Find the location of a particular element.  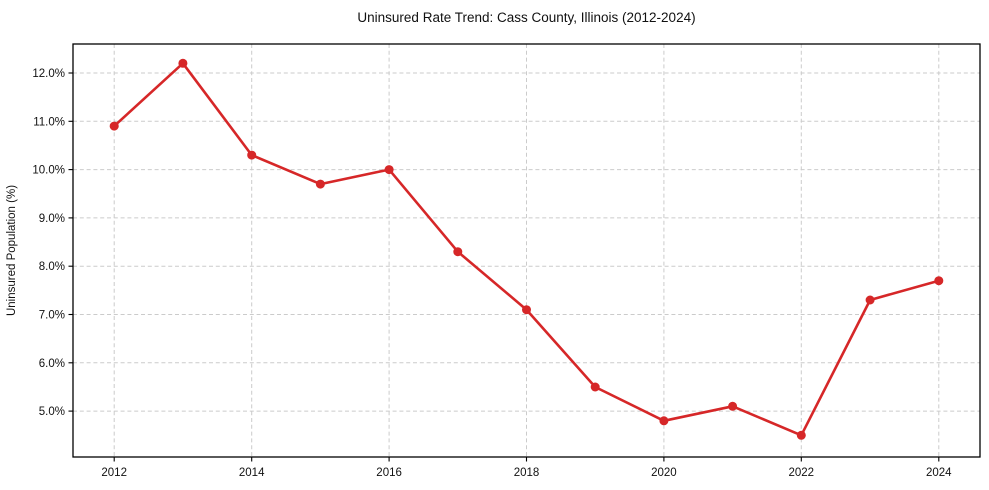

y-tick-label: 7.0% is located at coordinates (52, 316).